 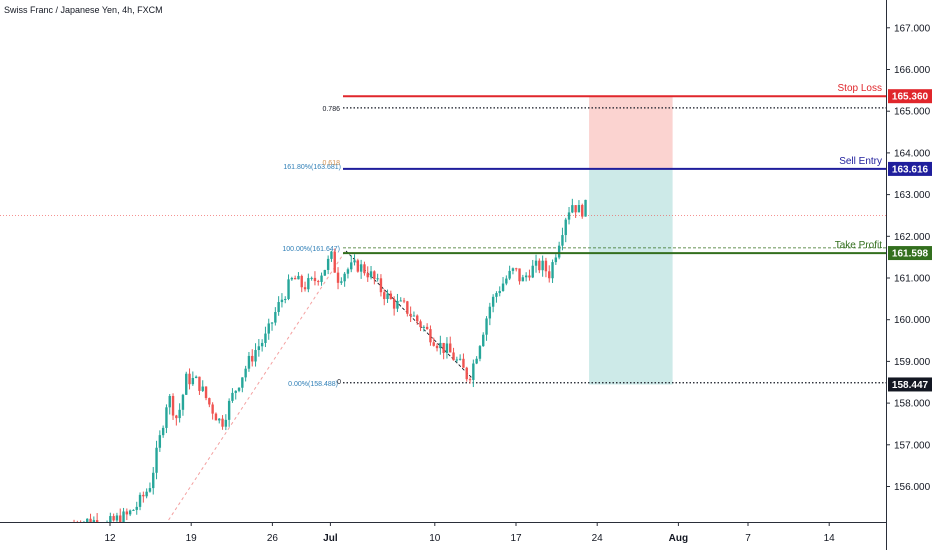 I want to click on x-tick-label: 17, so click(x=516, y=538).